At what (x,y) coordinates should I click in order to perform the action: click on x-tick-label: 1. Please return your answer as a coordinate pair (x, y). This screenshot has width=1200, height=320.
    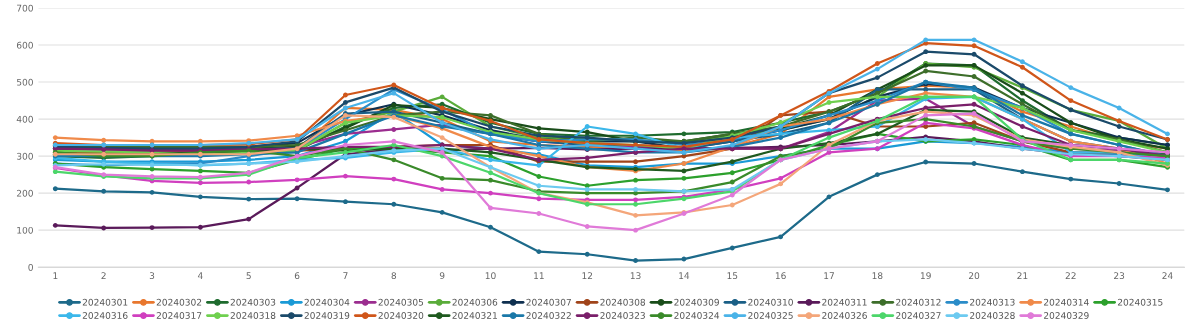
    Looking at the image, I should click on (55, 275).